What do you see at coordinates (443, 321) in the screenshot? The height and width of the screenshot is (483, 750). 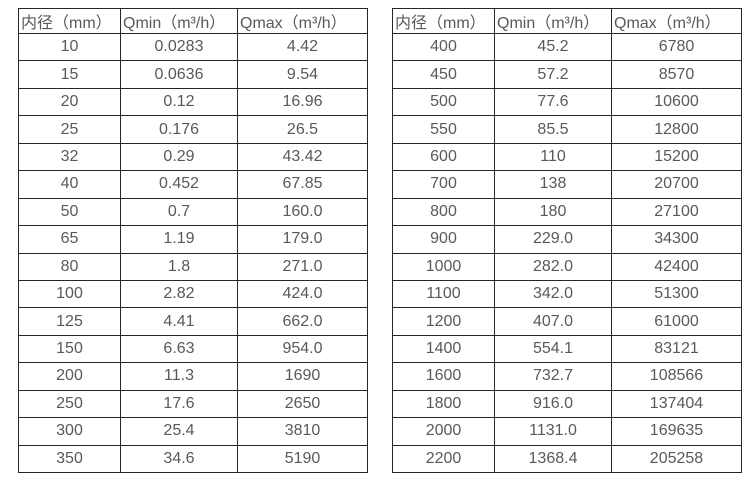 I see `table-cell: 1200` at bounding box center [443, 321].